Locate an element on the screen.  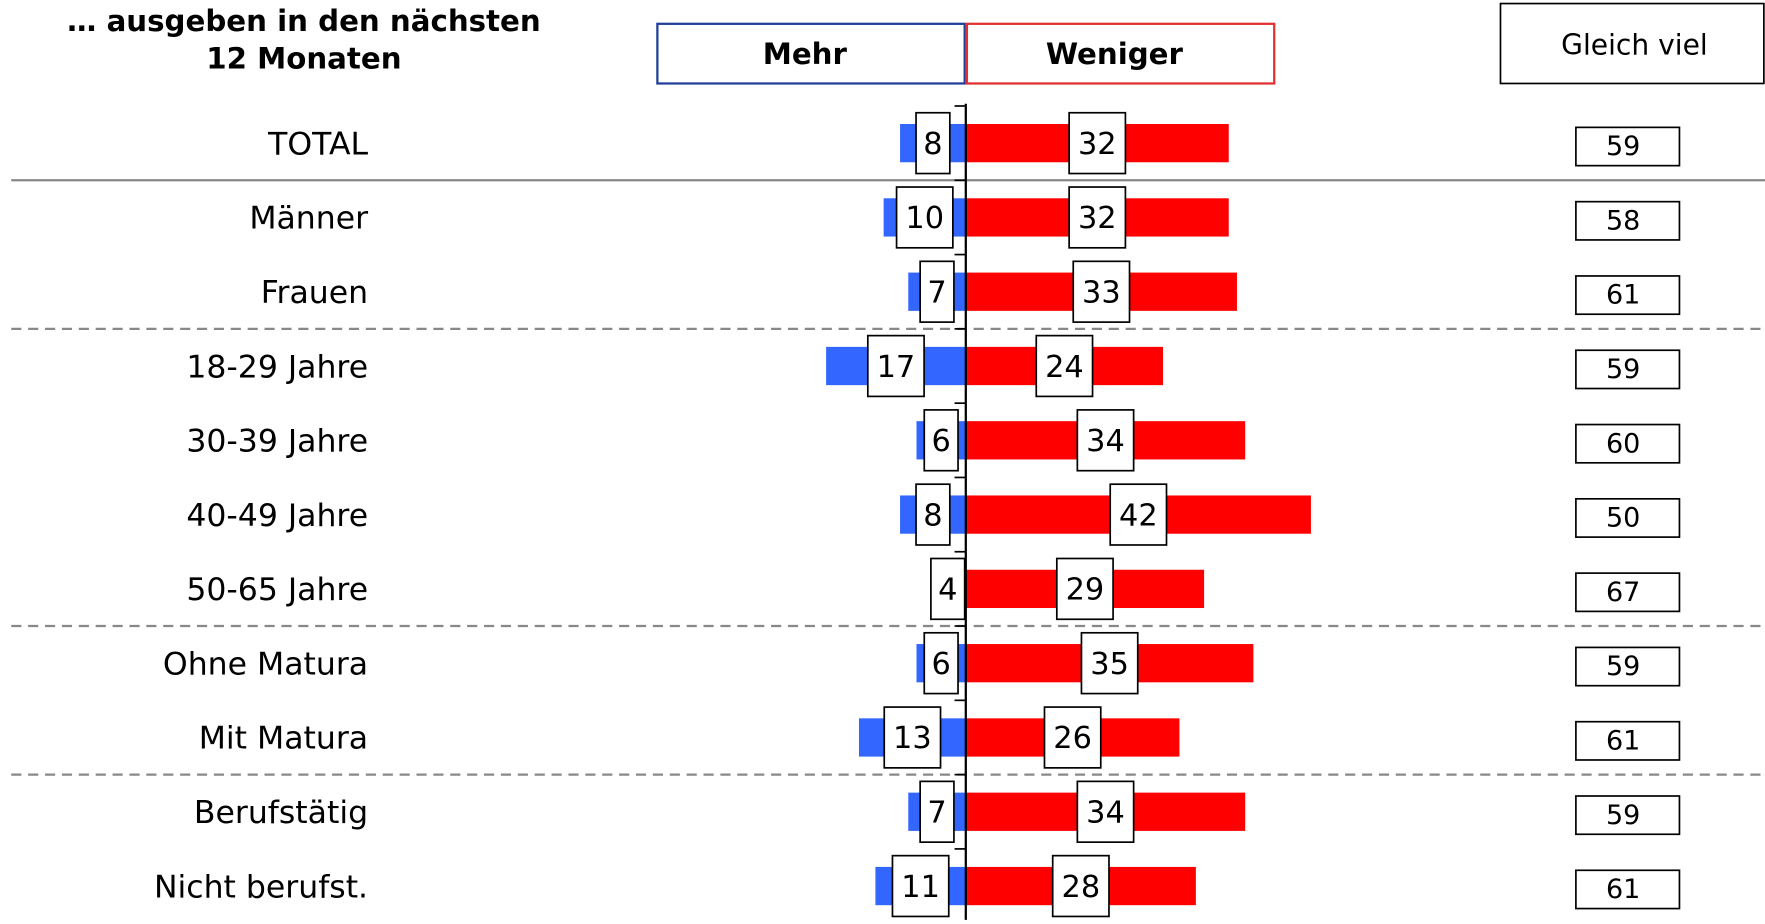
category-label: 30-39 Jahre is located at coordinates (277, 442).